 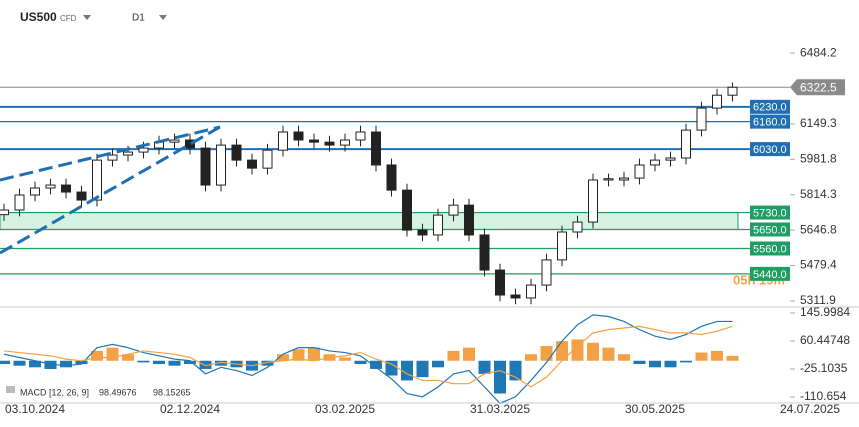 I want to click on y-tick-label: 5646.8, so click(x=818, y=229).